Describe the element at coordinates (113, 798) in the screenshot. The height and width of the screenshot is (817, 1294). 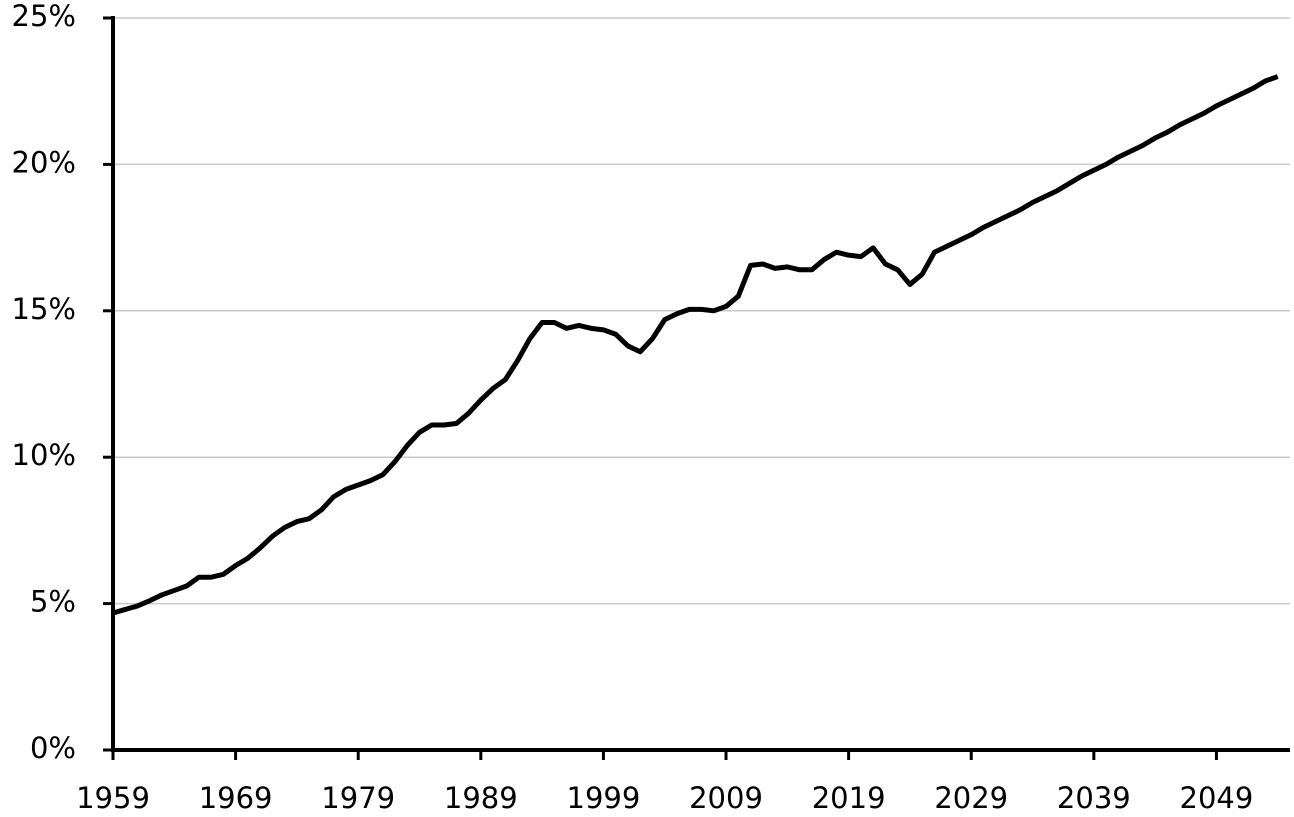
I see `x-tick-label: 1959` at that location.